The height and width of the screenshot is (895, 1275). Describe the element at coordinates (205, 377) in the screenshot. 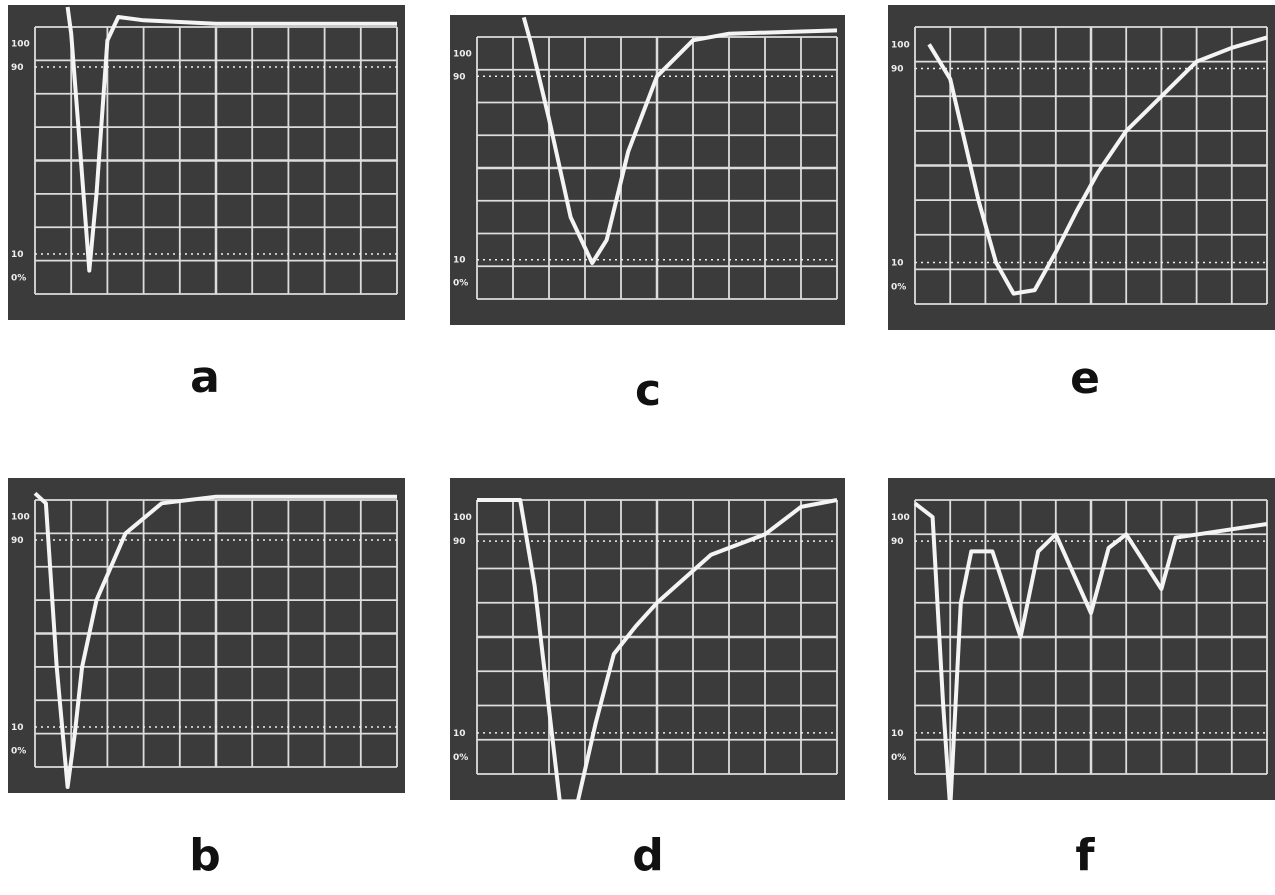

I see `panel-label: a` at that location.